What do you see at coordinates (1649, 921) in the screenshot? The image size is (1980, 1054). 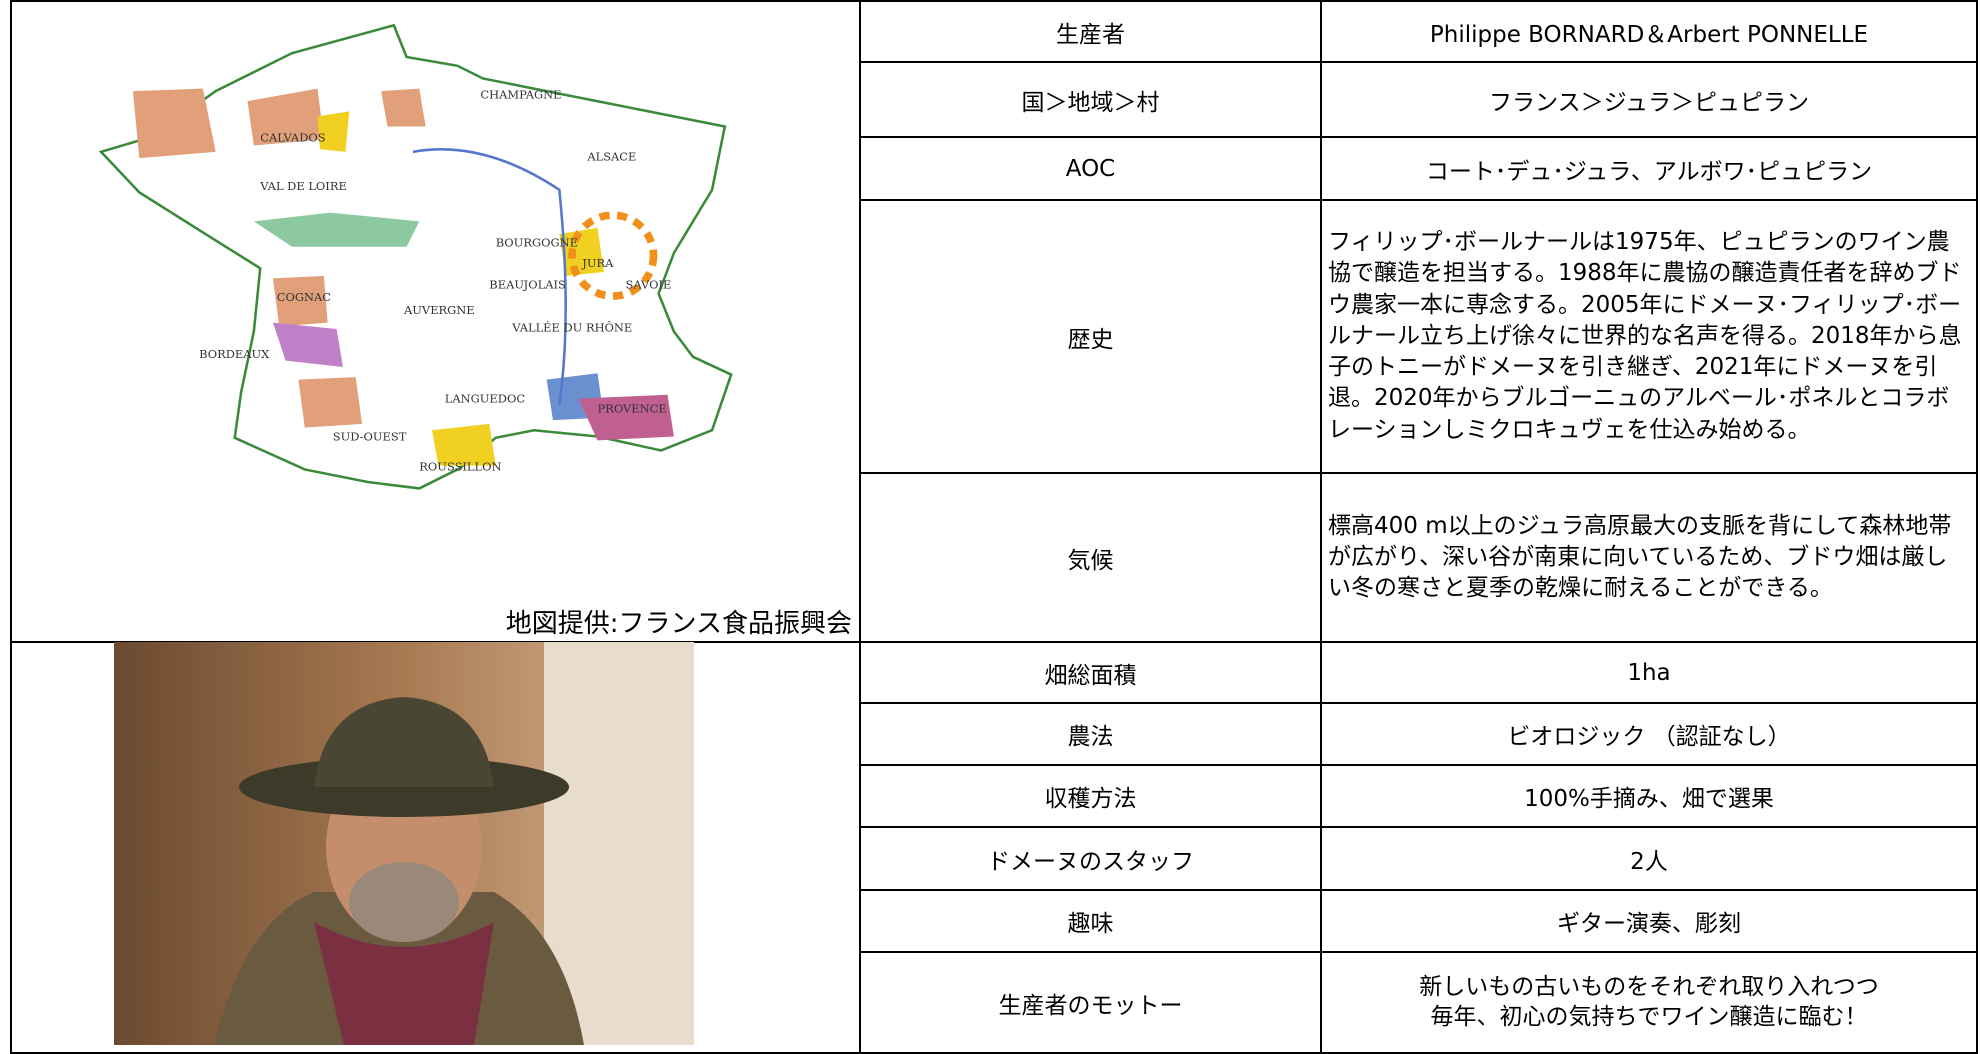 I see `row-value: ギター演奏、彫刻` at bounding box center [1649, 921].